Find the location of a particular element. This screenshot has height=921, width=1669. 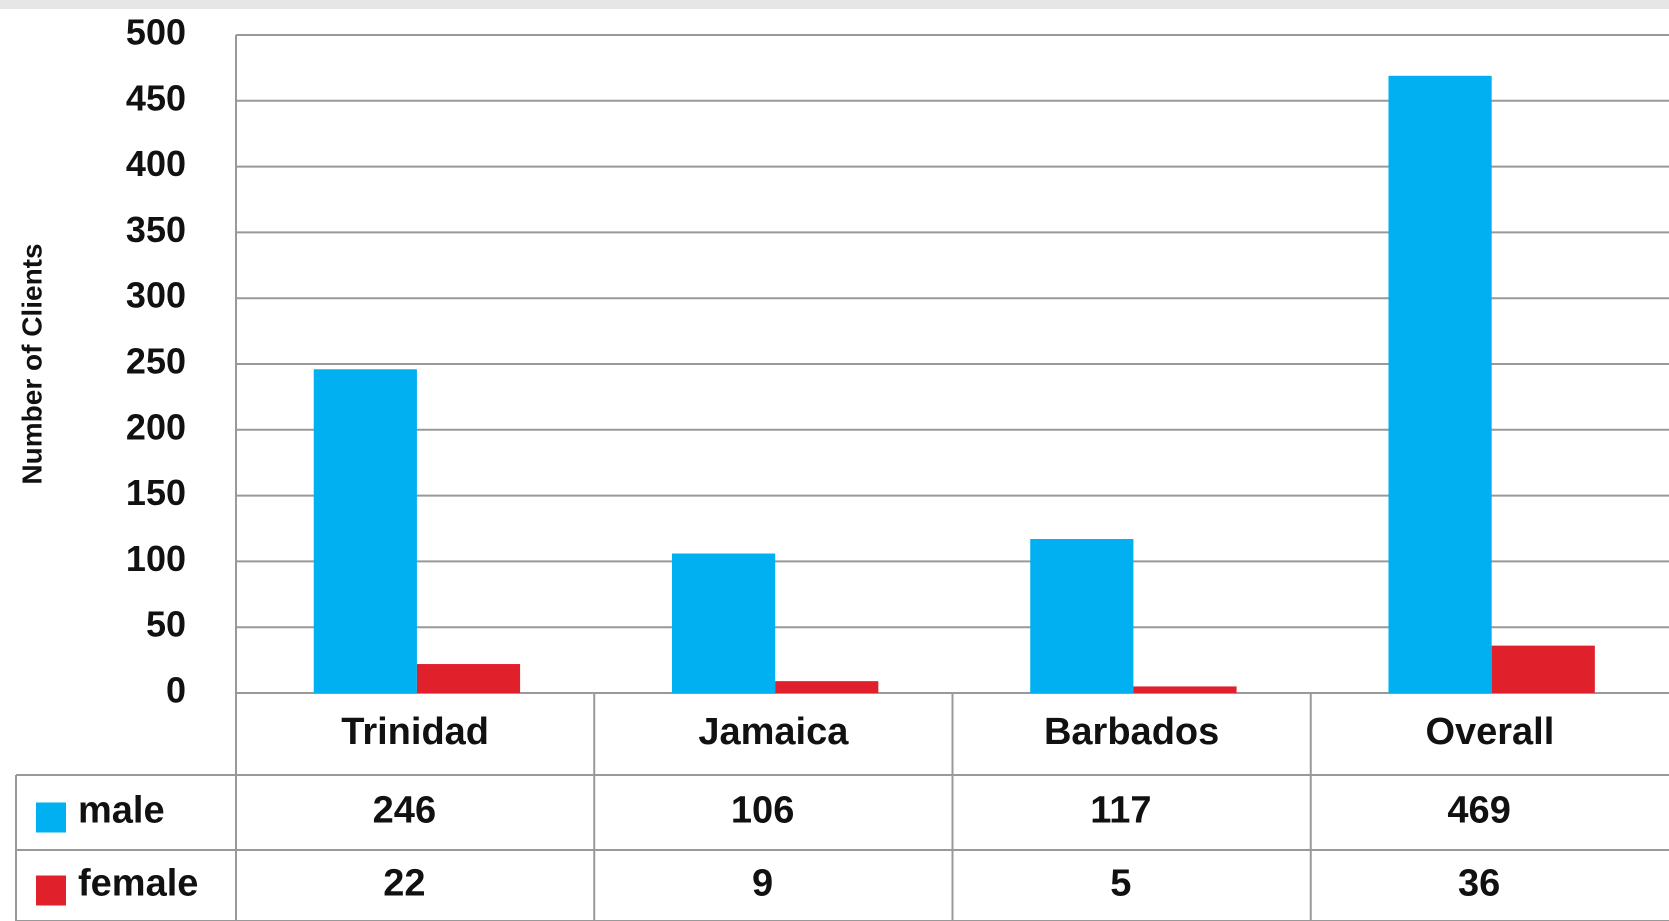

table-value: 117 is located at coordinates (1120, 811).